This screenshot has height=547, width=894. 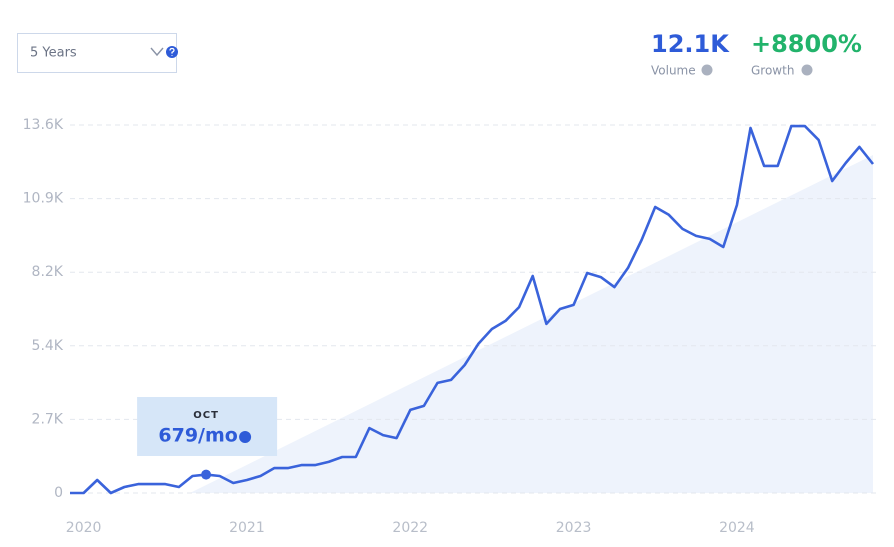 What do you see at coordinates (410, 528) in the screenshot?
I see `x-tick-label: 2022` at bounding box center [410, 528].